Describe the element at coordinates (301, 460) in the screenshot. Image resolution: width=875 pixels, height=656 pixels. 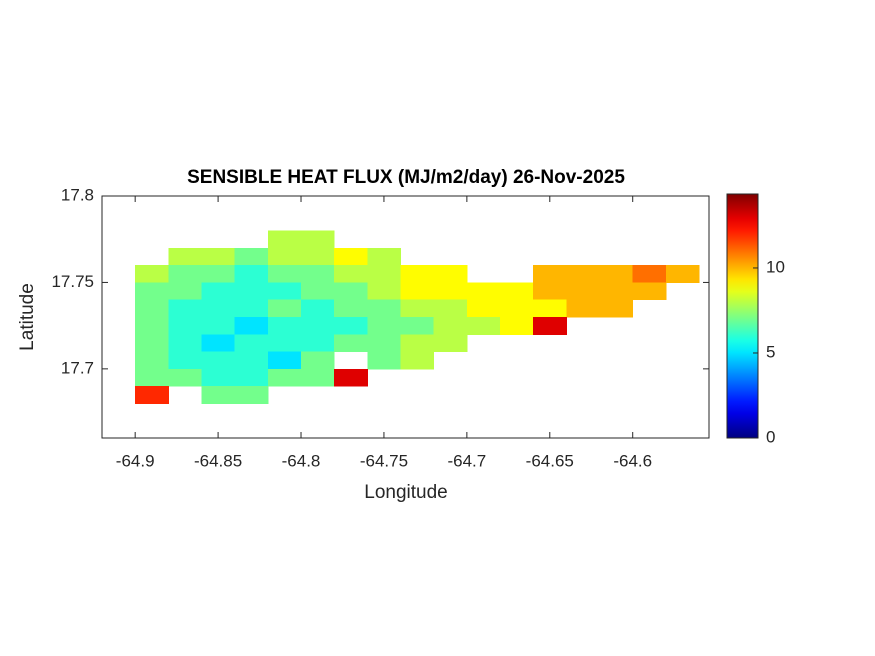
I see `x-tick-label: -64.8` at that location.